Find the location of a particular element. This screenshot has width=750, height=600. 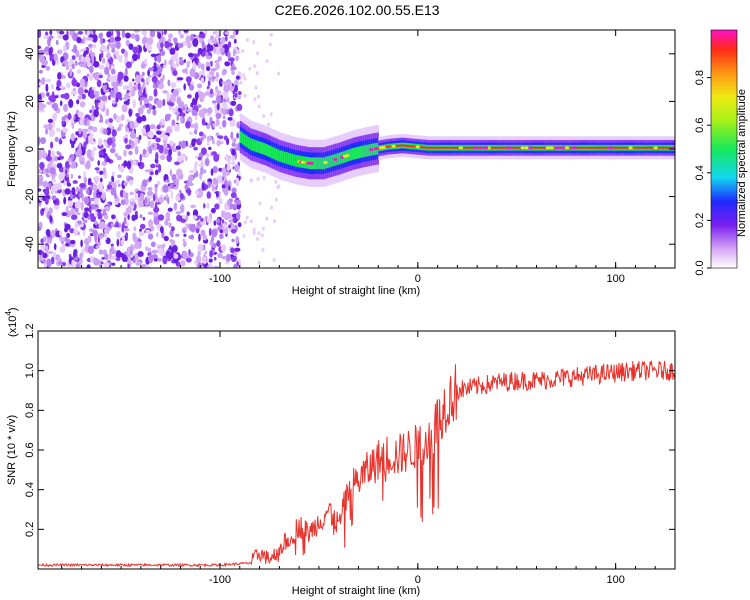

y-axis-label-1: Frequency (Hz) is located at coordinates (12, 149).